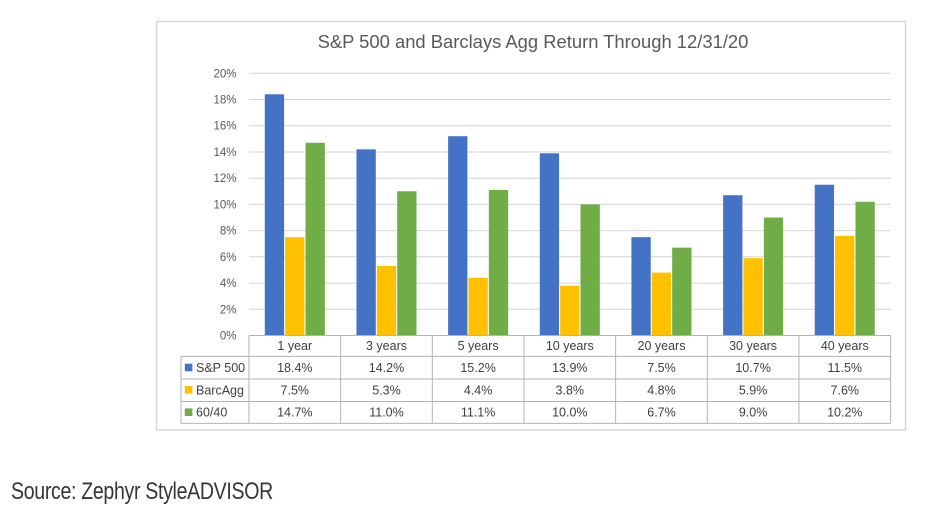 The height and width of the screenshot is (506, 949). I want to click on svg-text: 10.2%, so click(844, 413).